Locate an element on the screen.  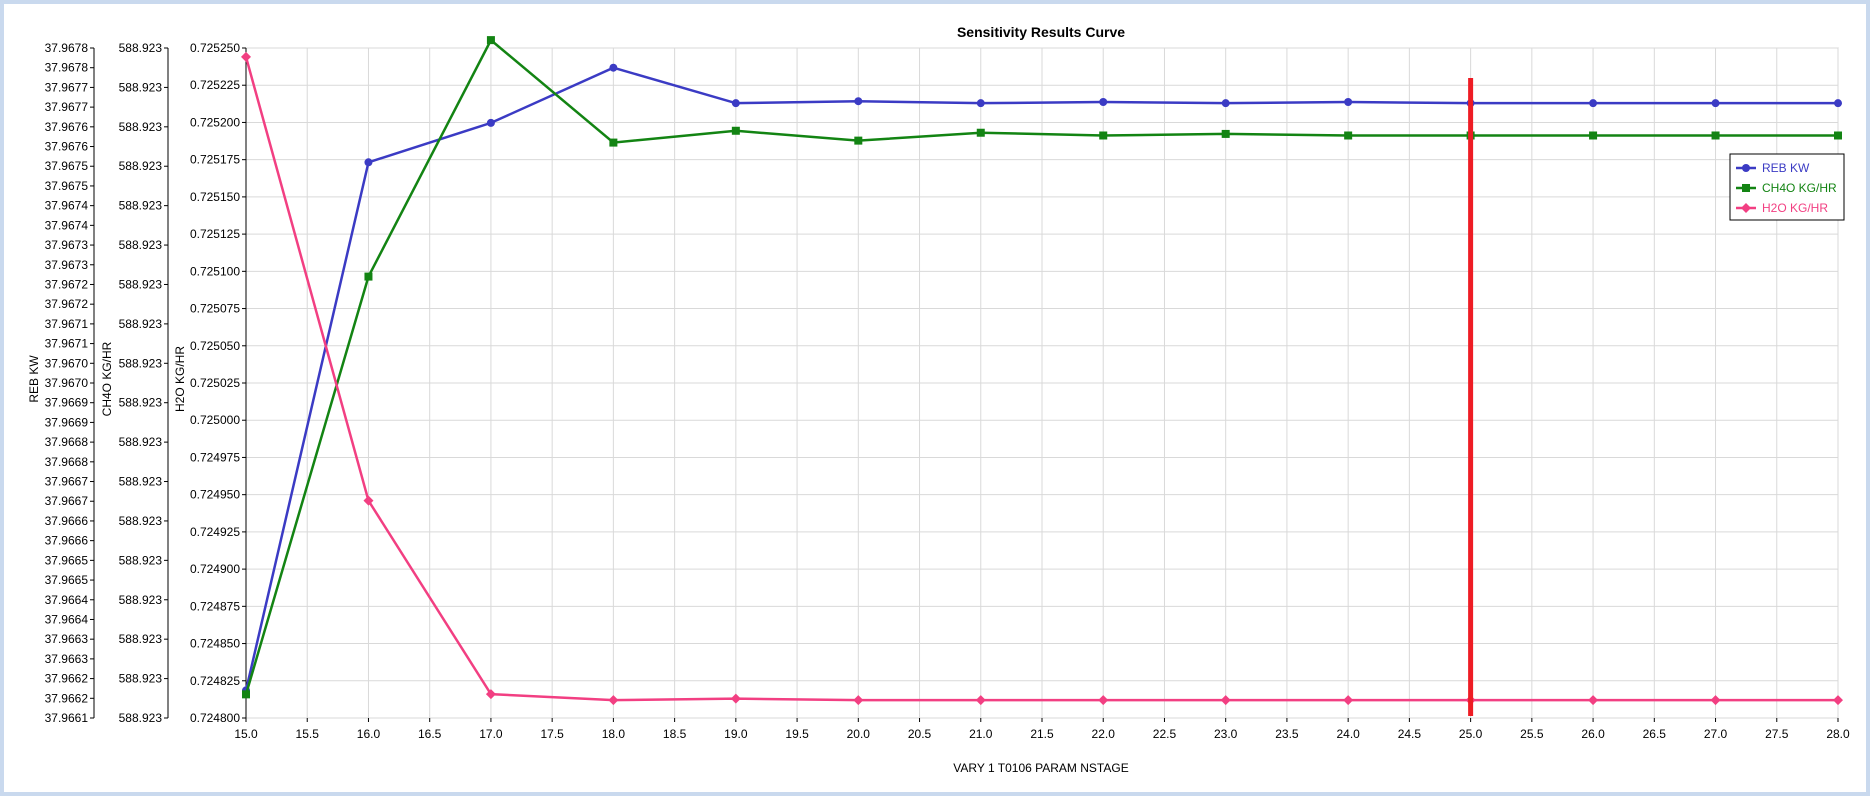
legend-label: CH4O KG/HR is located at coordinates (1799, 188).